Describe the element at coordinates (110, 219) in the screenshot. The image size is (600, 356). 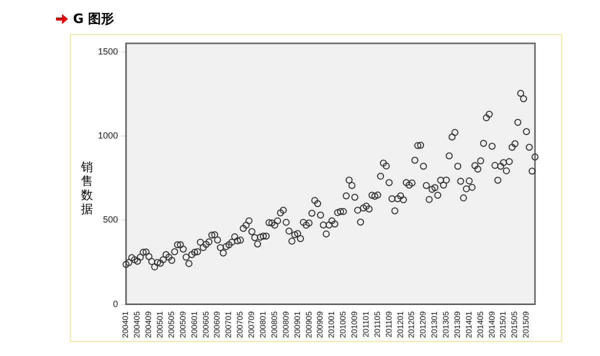
I see `y-tick-label: 500` at that location.